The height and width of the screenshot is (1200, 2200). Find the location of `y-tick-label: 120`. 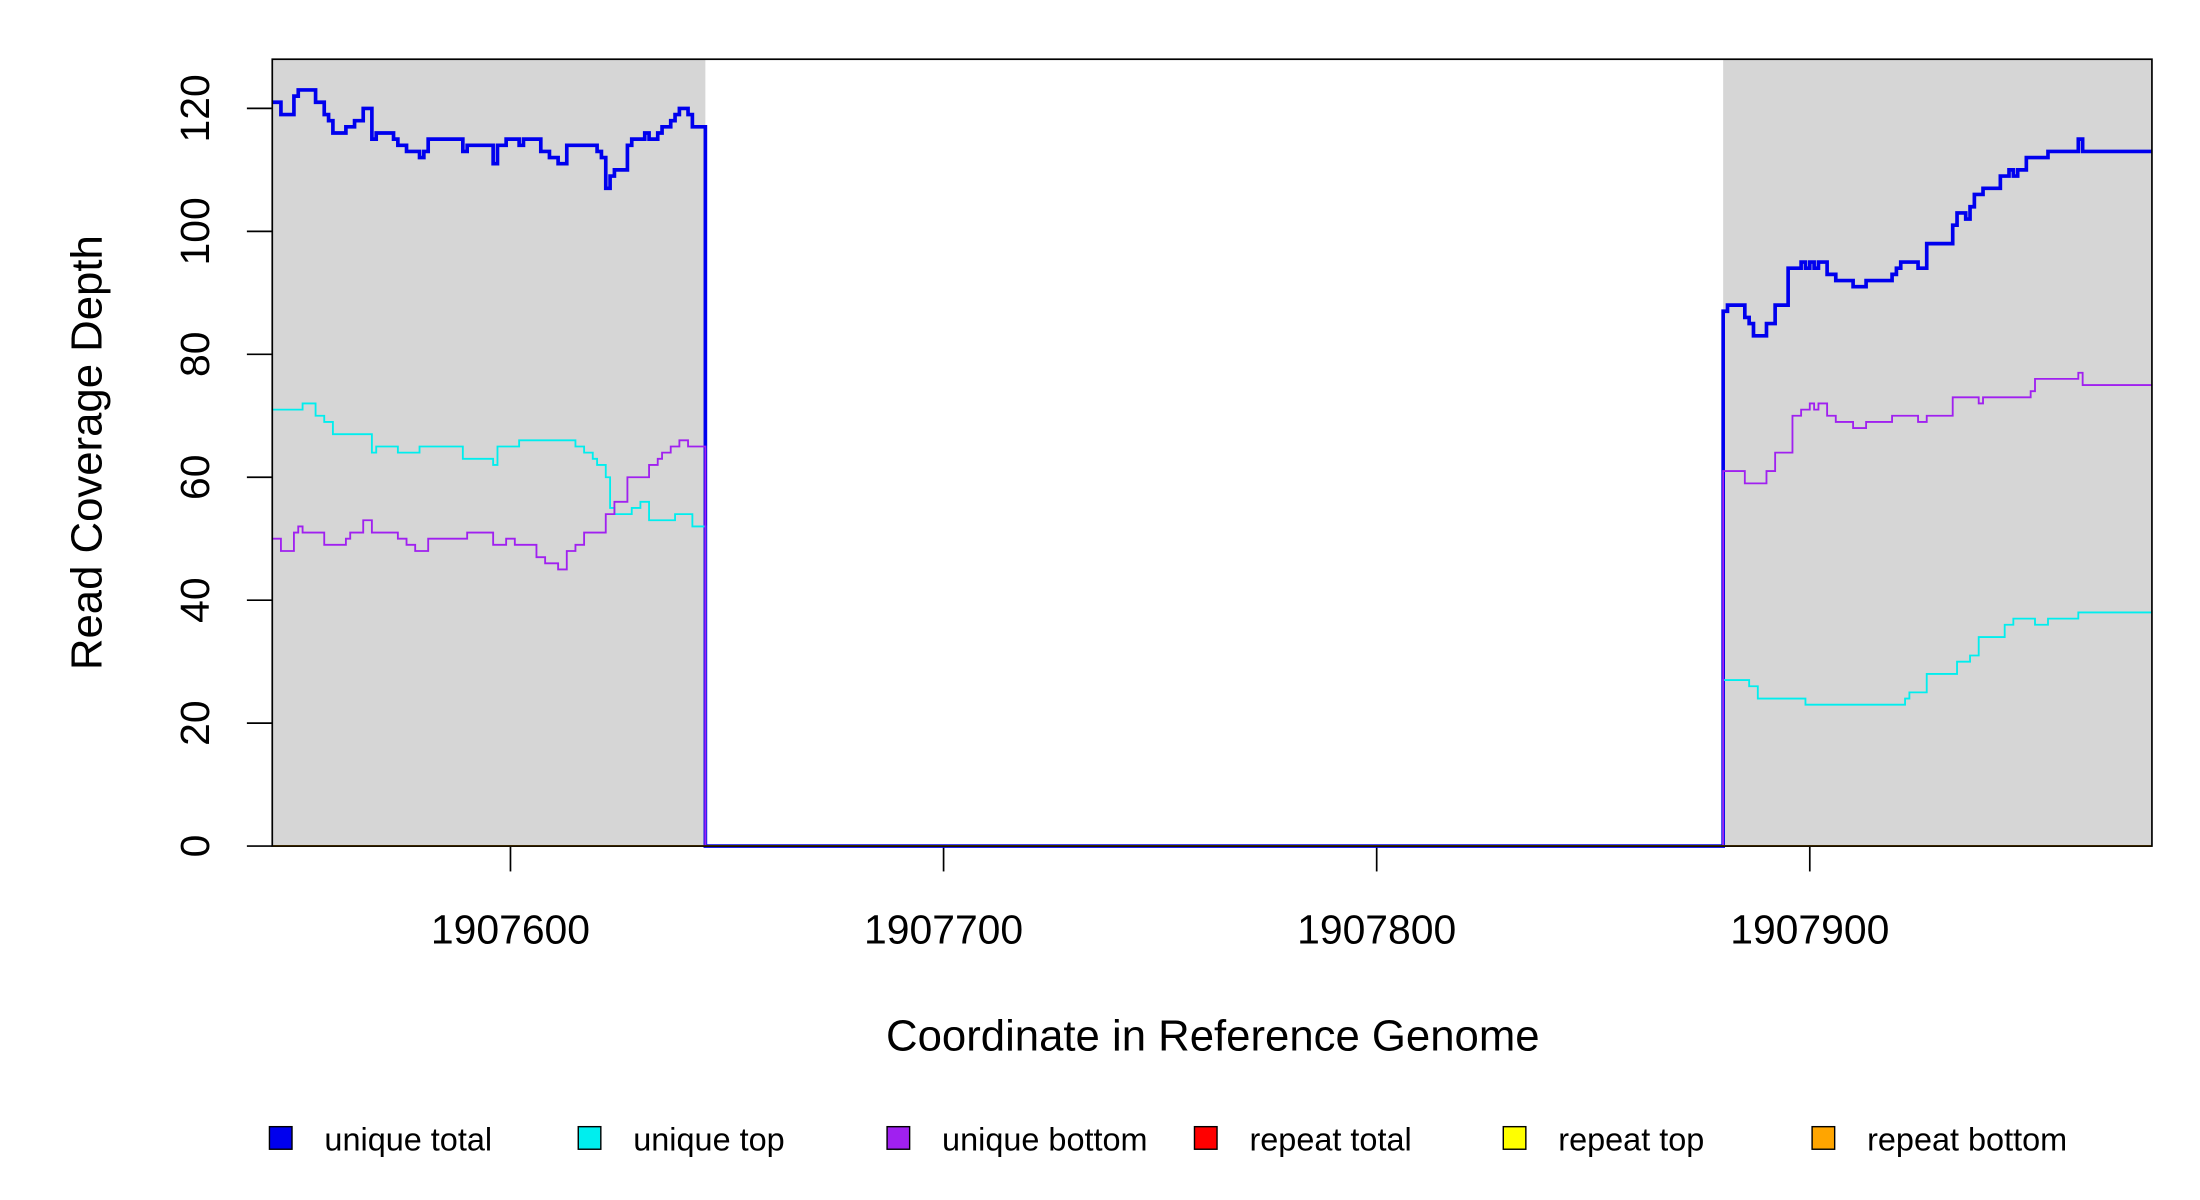

y-tick-label: 120 is located at coordinates (195, 108).